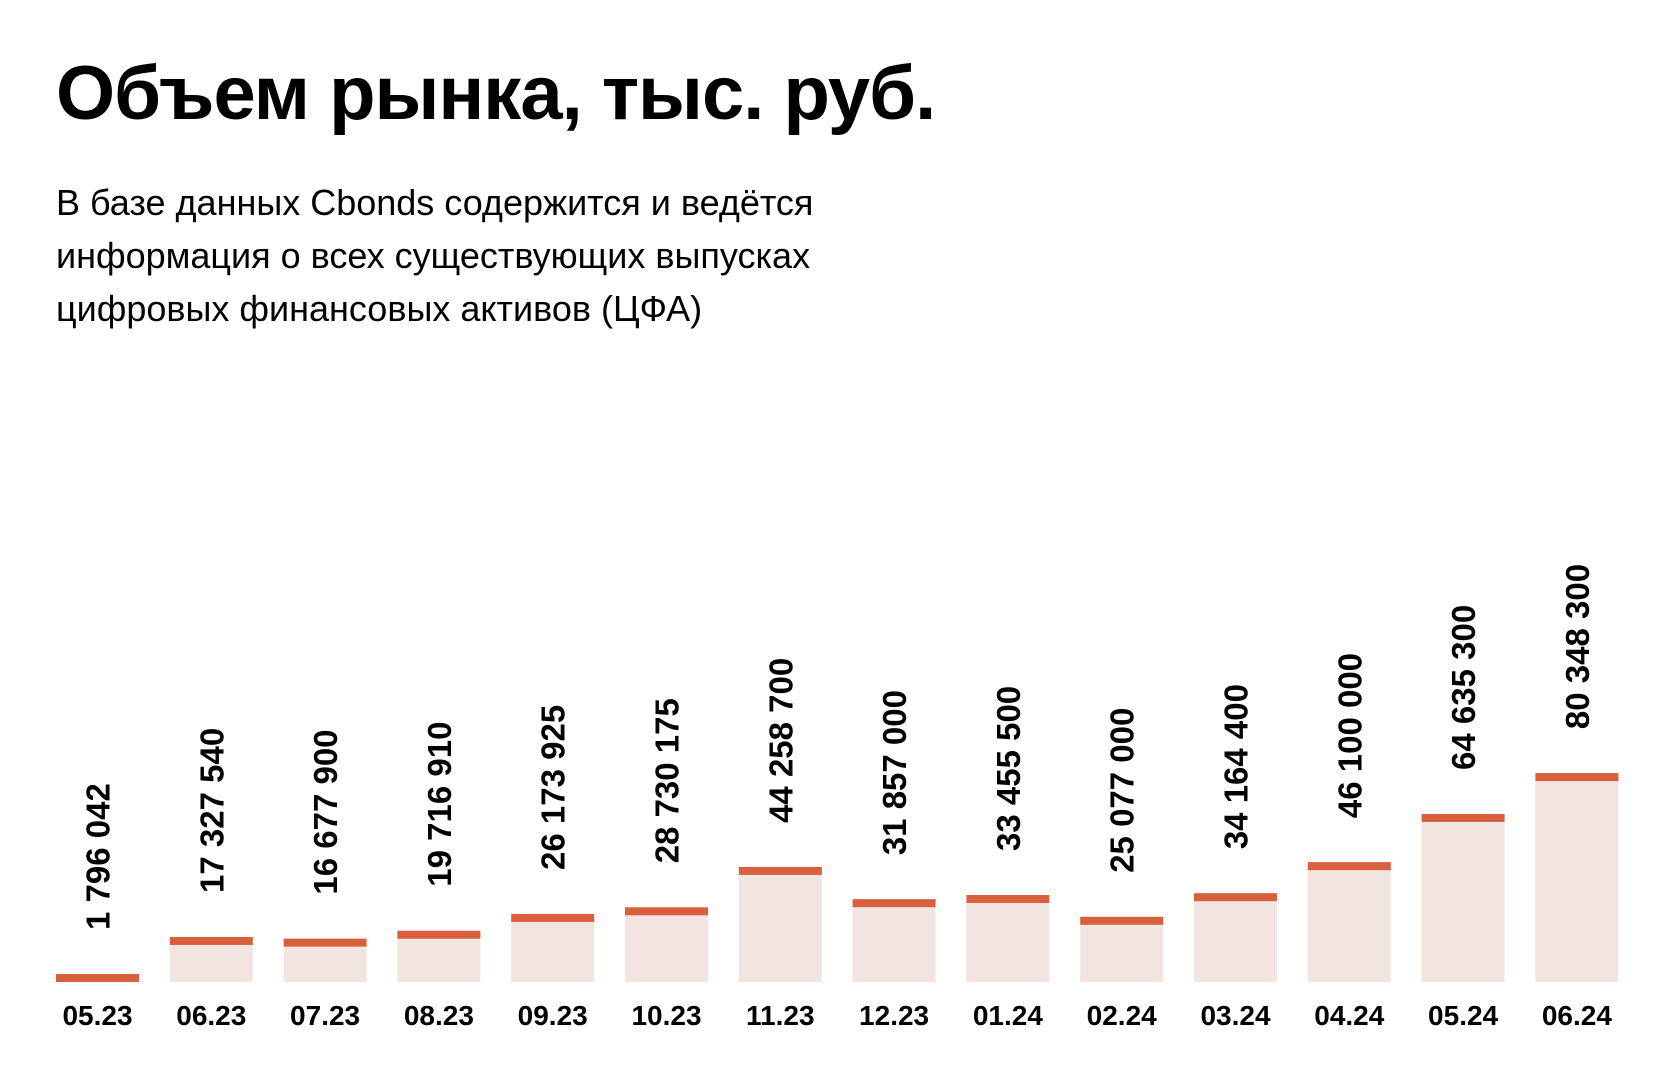 The width and height of the screenshot is (1664, 1068). Describe the element at coordinates (894, 772) in the screenshot. I see `value-label-12.23: 31 857 000` at that location.